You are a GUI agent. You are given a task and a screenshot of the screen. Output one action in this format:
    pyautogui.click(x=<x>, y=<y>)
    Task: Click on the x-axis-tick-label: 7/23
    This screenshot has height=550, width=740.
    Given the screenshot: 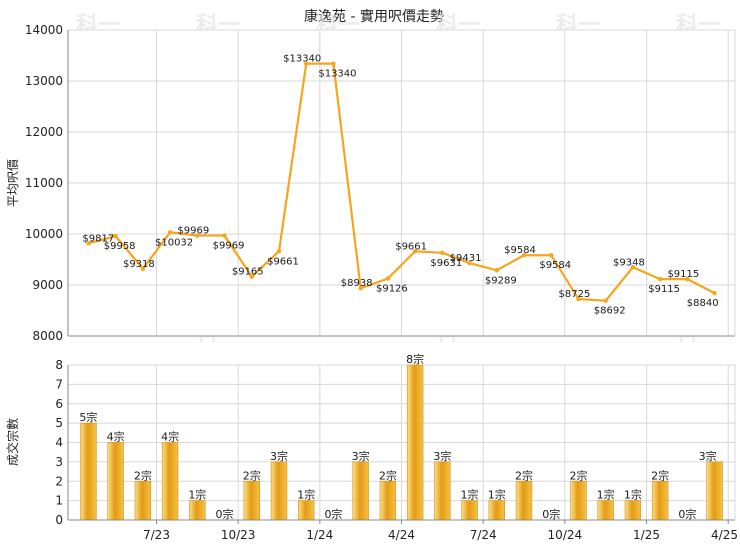 What is the action you would take?
    pyautogui.click(x=156, y=535)
    